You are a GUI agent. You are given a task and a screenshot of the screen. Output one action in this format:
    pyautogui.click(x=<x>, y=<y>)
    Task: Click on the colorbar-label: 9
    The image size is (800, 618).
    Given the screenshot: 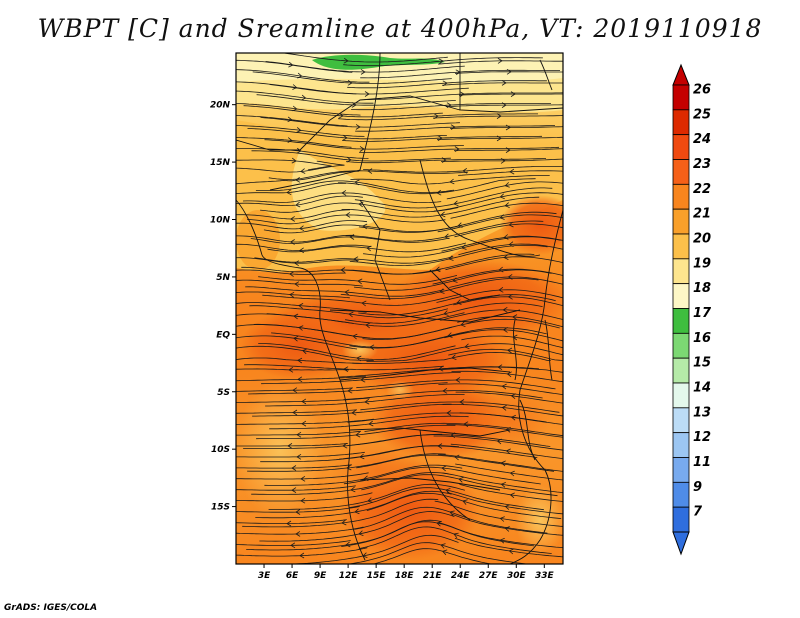 What is the action you would take?
    pyautogui.click(x=697, y=487)
    